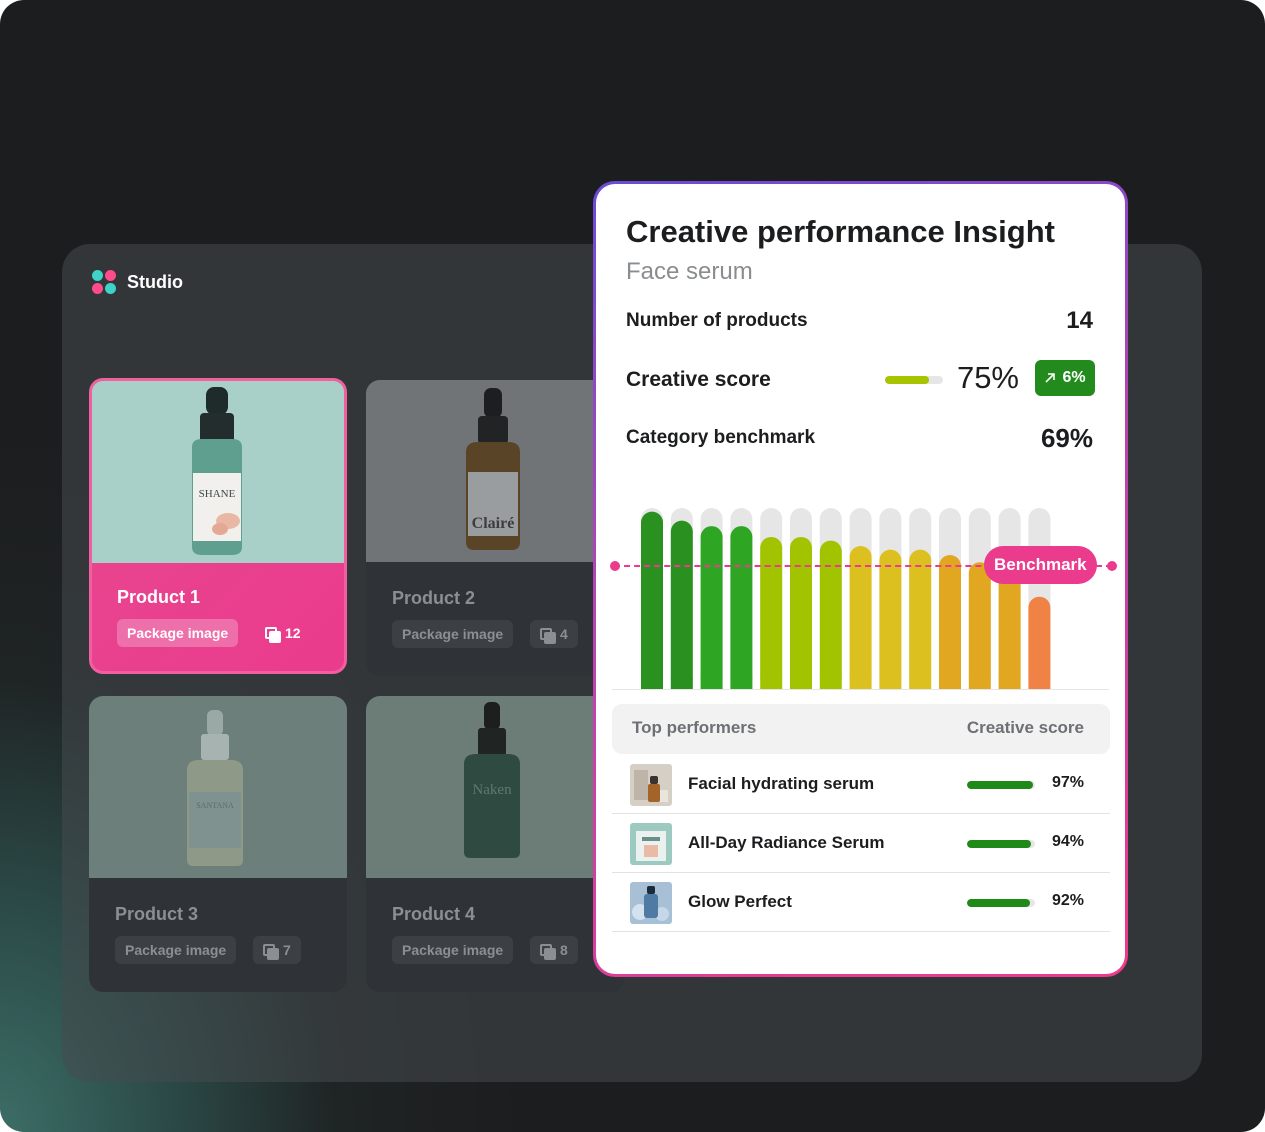 The height and width of the screenshot is (1132, 1265). Describe the element at coordinates (698, 379) in the screenshot. I see `creative-score-label: Creative score` at that location.